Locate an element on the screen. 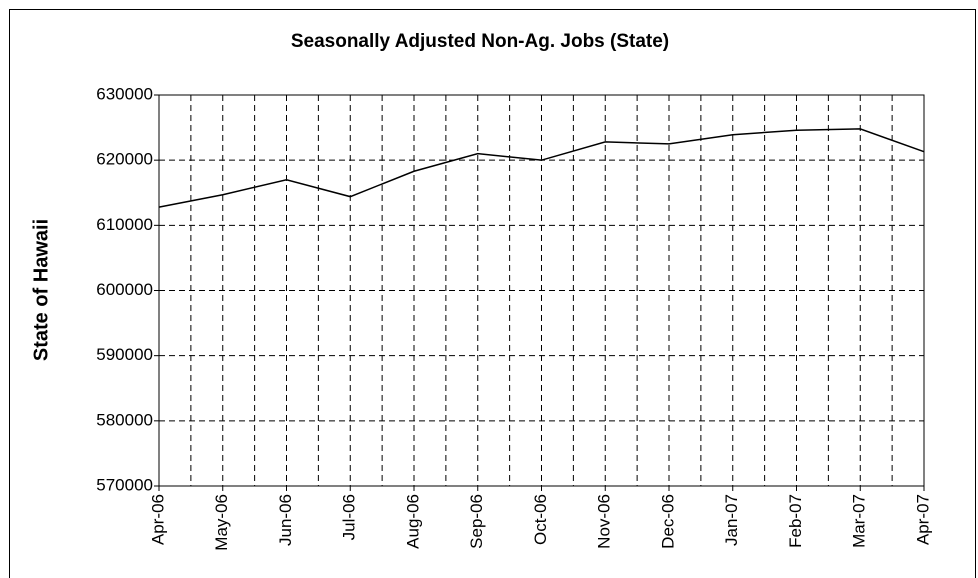 Image resolution: width=978 pixels, height=578 pixels. x-tick-label: Jul-06 is located at coordinates (349, 517).